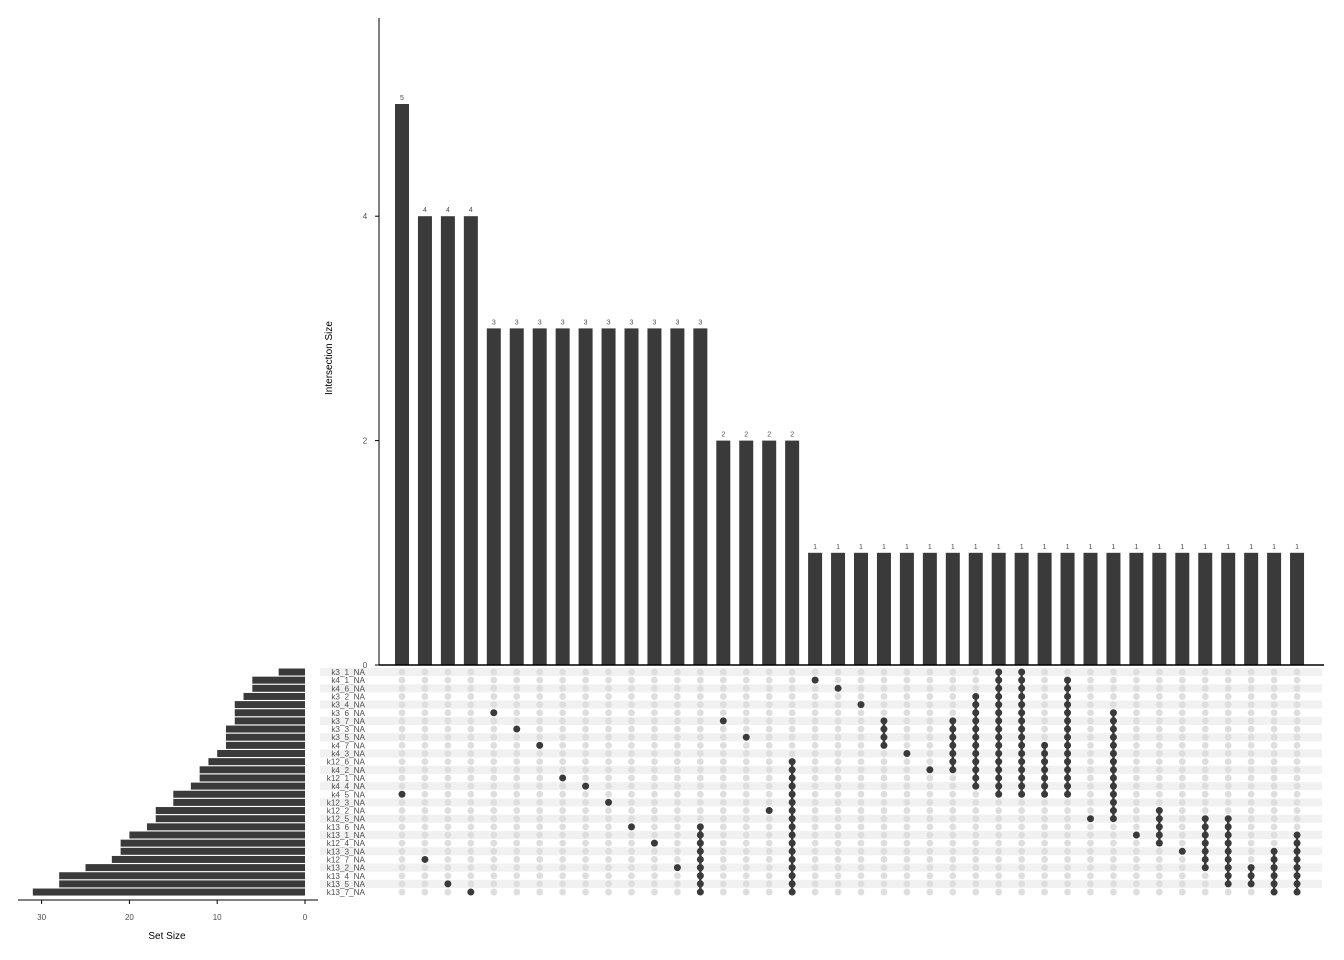  What do you see at coordinates (346, 802) in the screenshot?
I see `set-name-label: k12_3_NA` at bounding box center [346, 802].